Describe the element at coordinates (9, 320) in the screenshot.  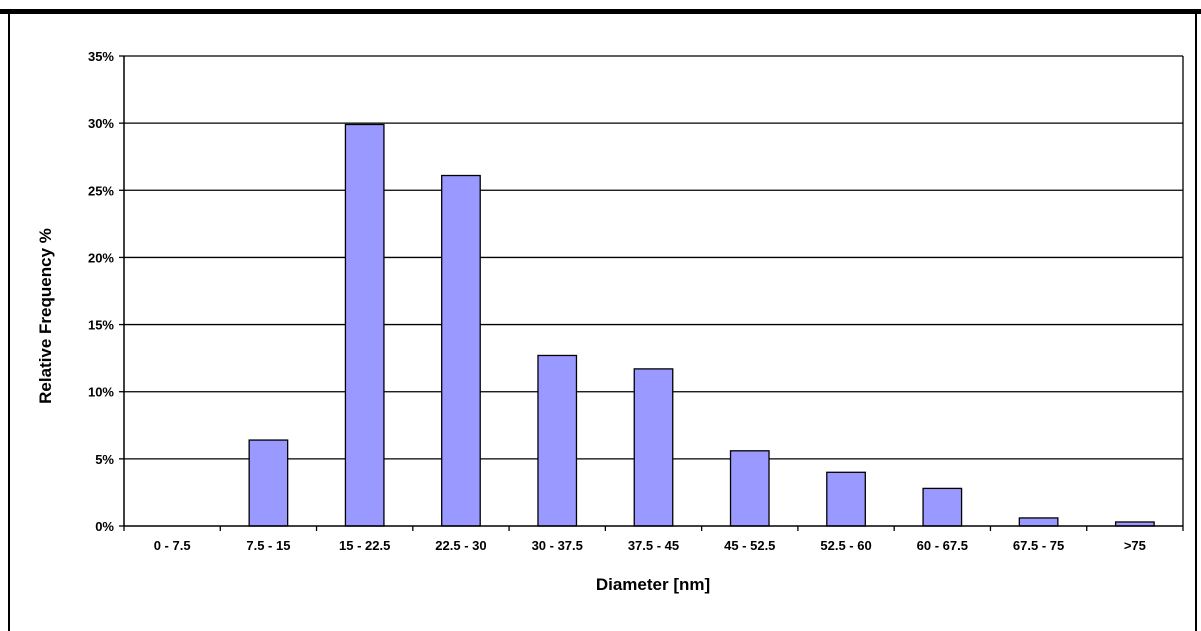
I see `frame-left-border` at that location.